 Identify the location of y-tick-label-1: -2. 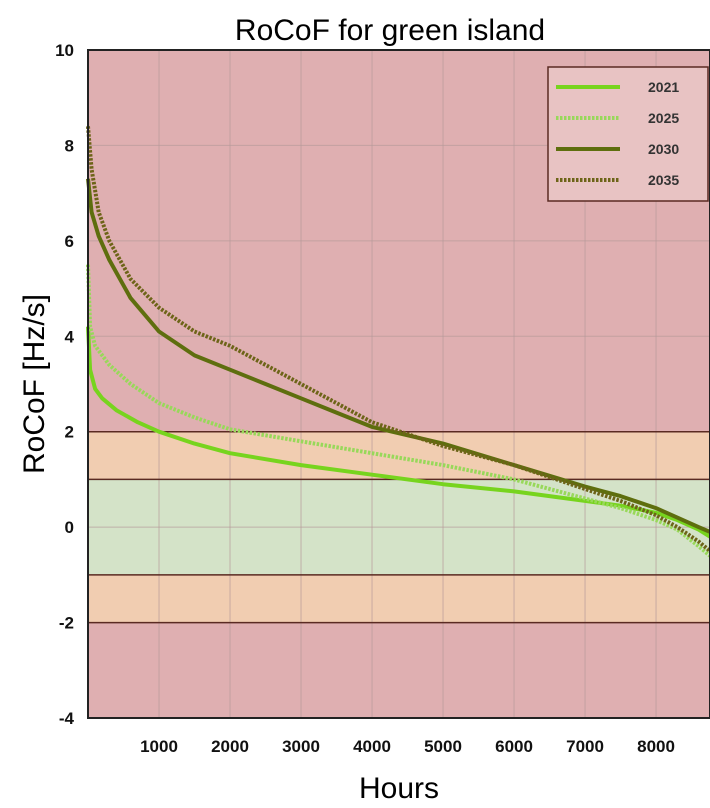
(66, 623).